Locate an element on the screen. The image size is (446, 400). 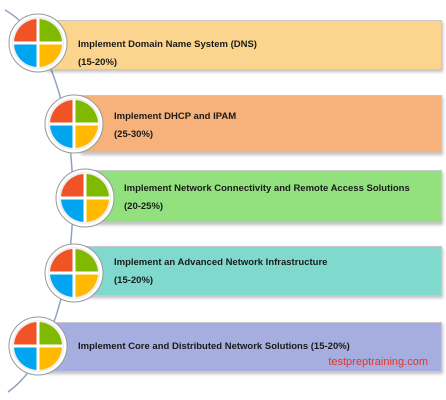
topic-bar-core-distributed is located at coordinates (244, 347).